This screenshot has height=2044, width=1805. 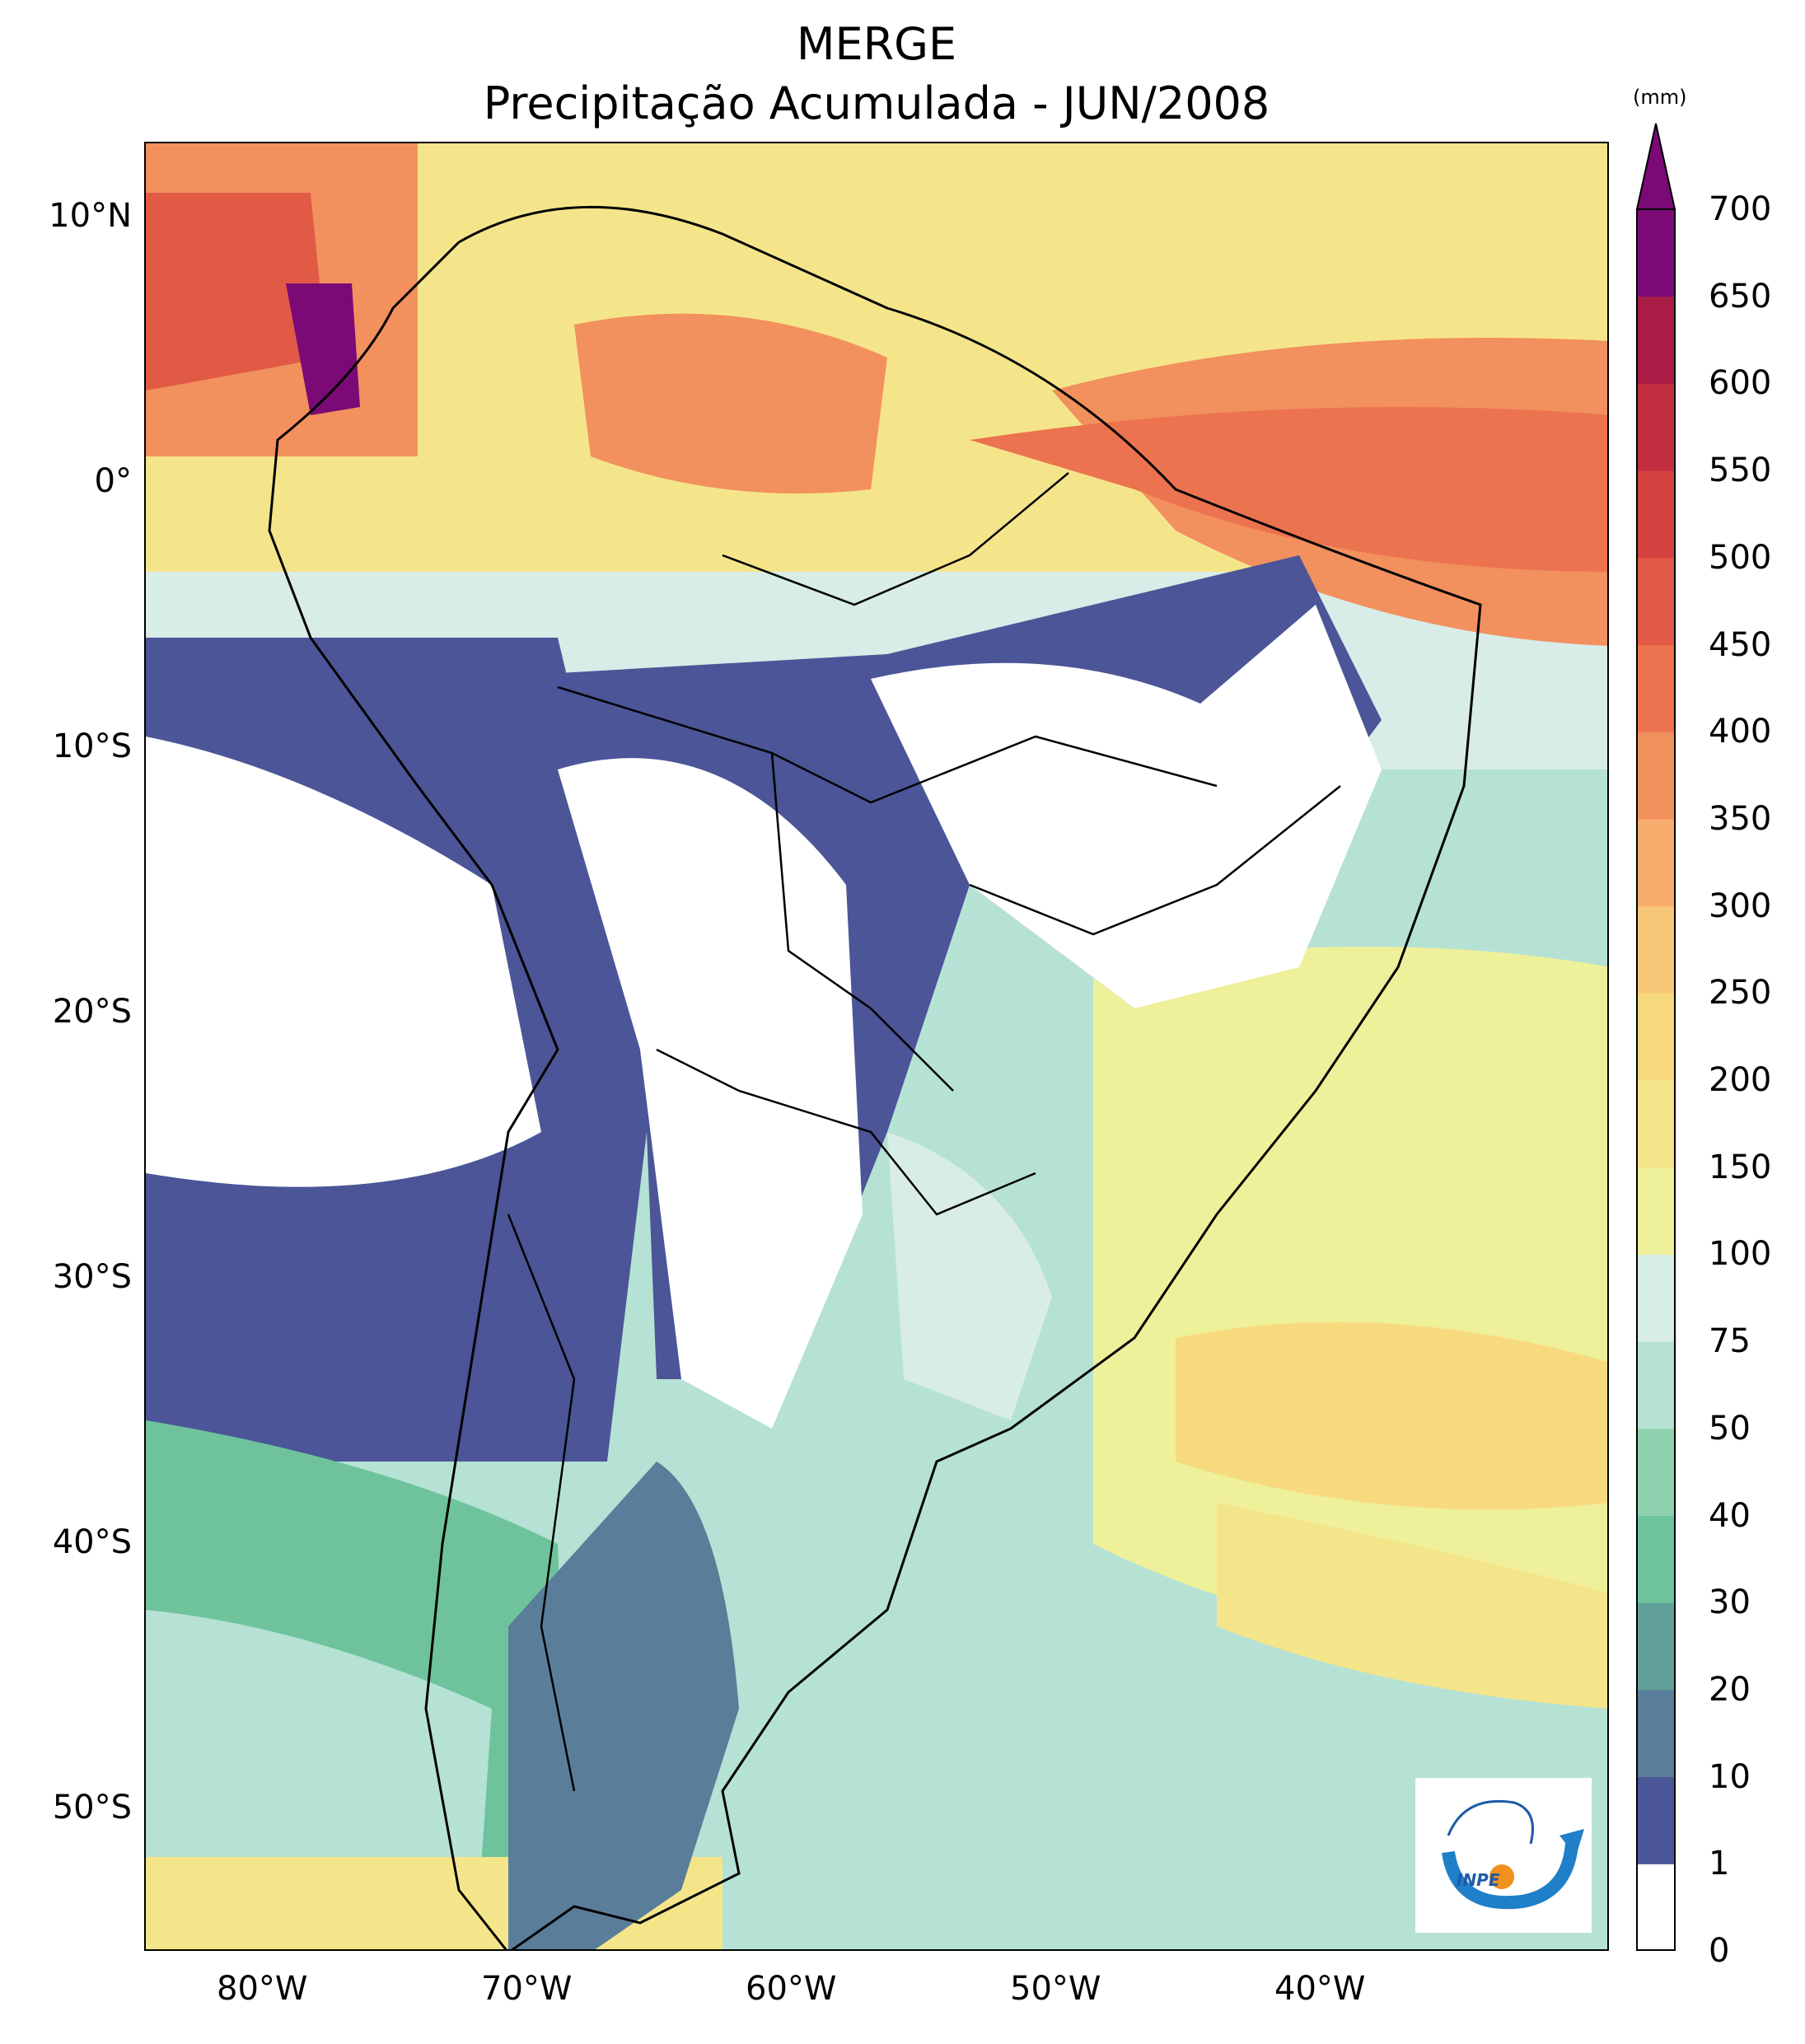 What do you see at coordinates (90, 216) in the screenshot?
I see `lat-tick-label: 10°N` at bounding box center [90, 216].